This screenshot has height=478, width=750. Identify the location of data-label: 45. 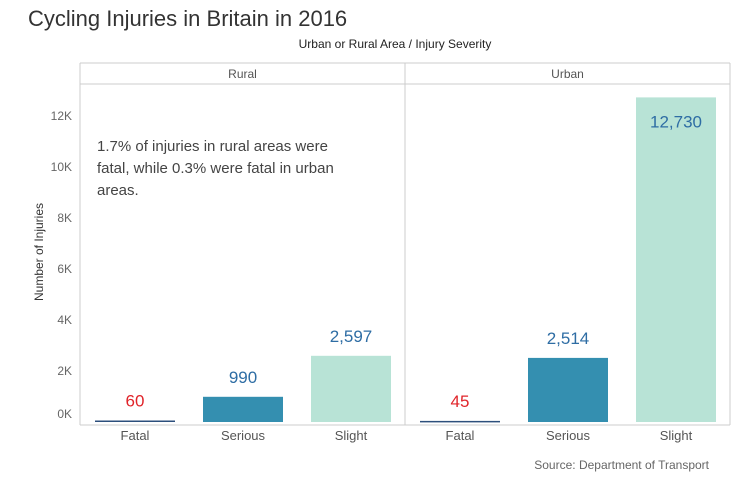
(460, 401).